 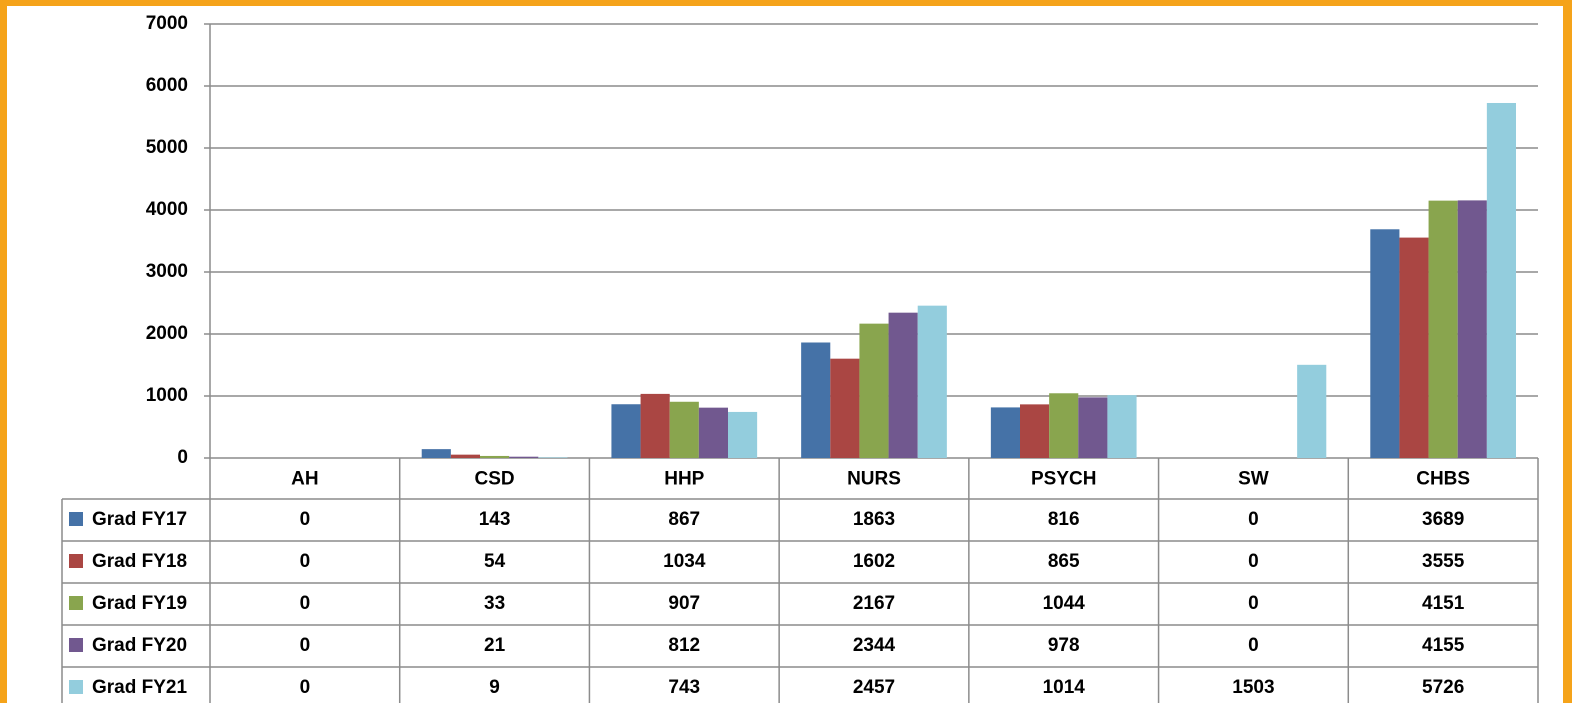 What do you see at coordinates (874, 519) in the screenshot?
I see `table-value: 1863` at bounding box center [874, 519].